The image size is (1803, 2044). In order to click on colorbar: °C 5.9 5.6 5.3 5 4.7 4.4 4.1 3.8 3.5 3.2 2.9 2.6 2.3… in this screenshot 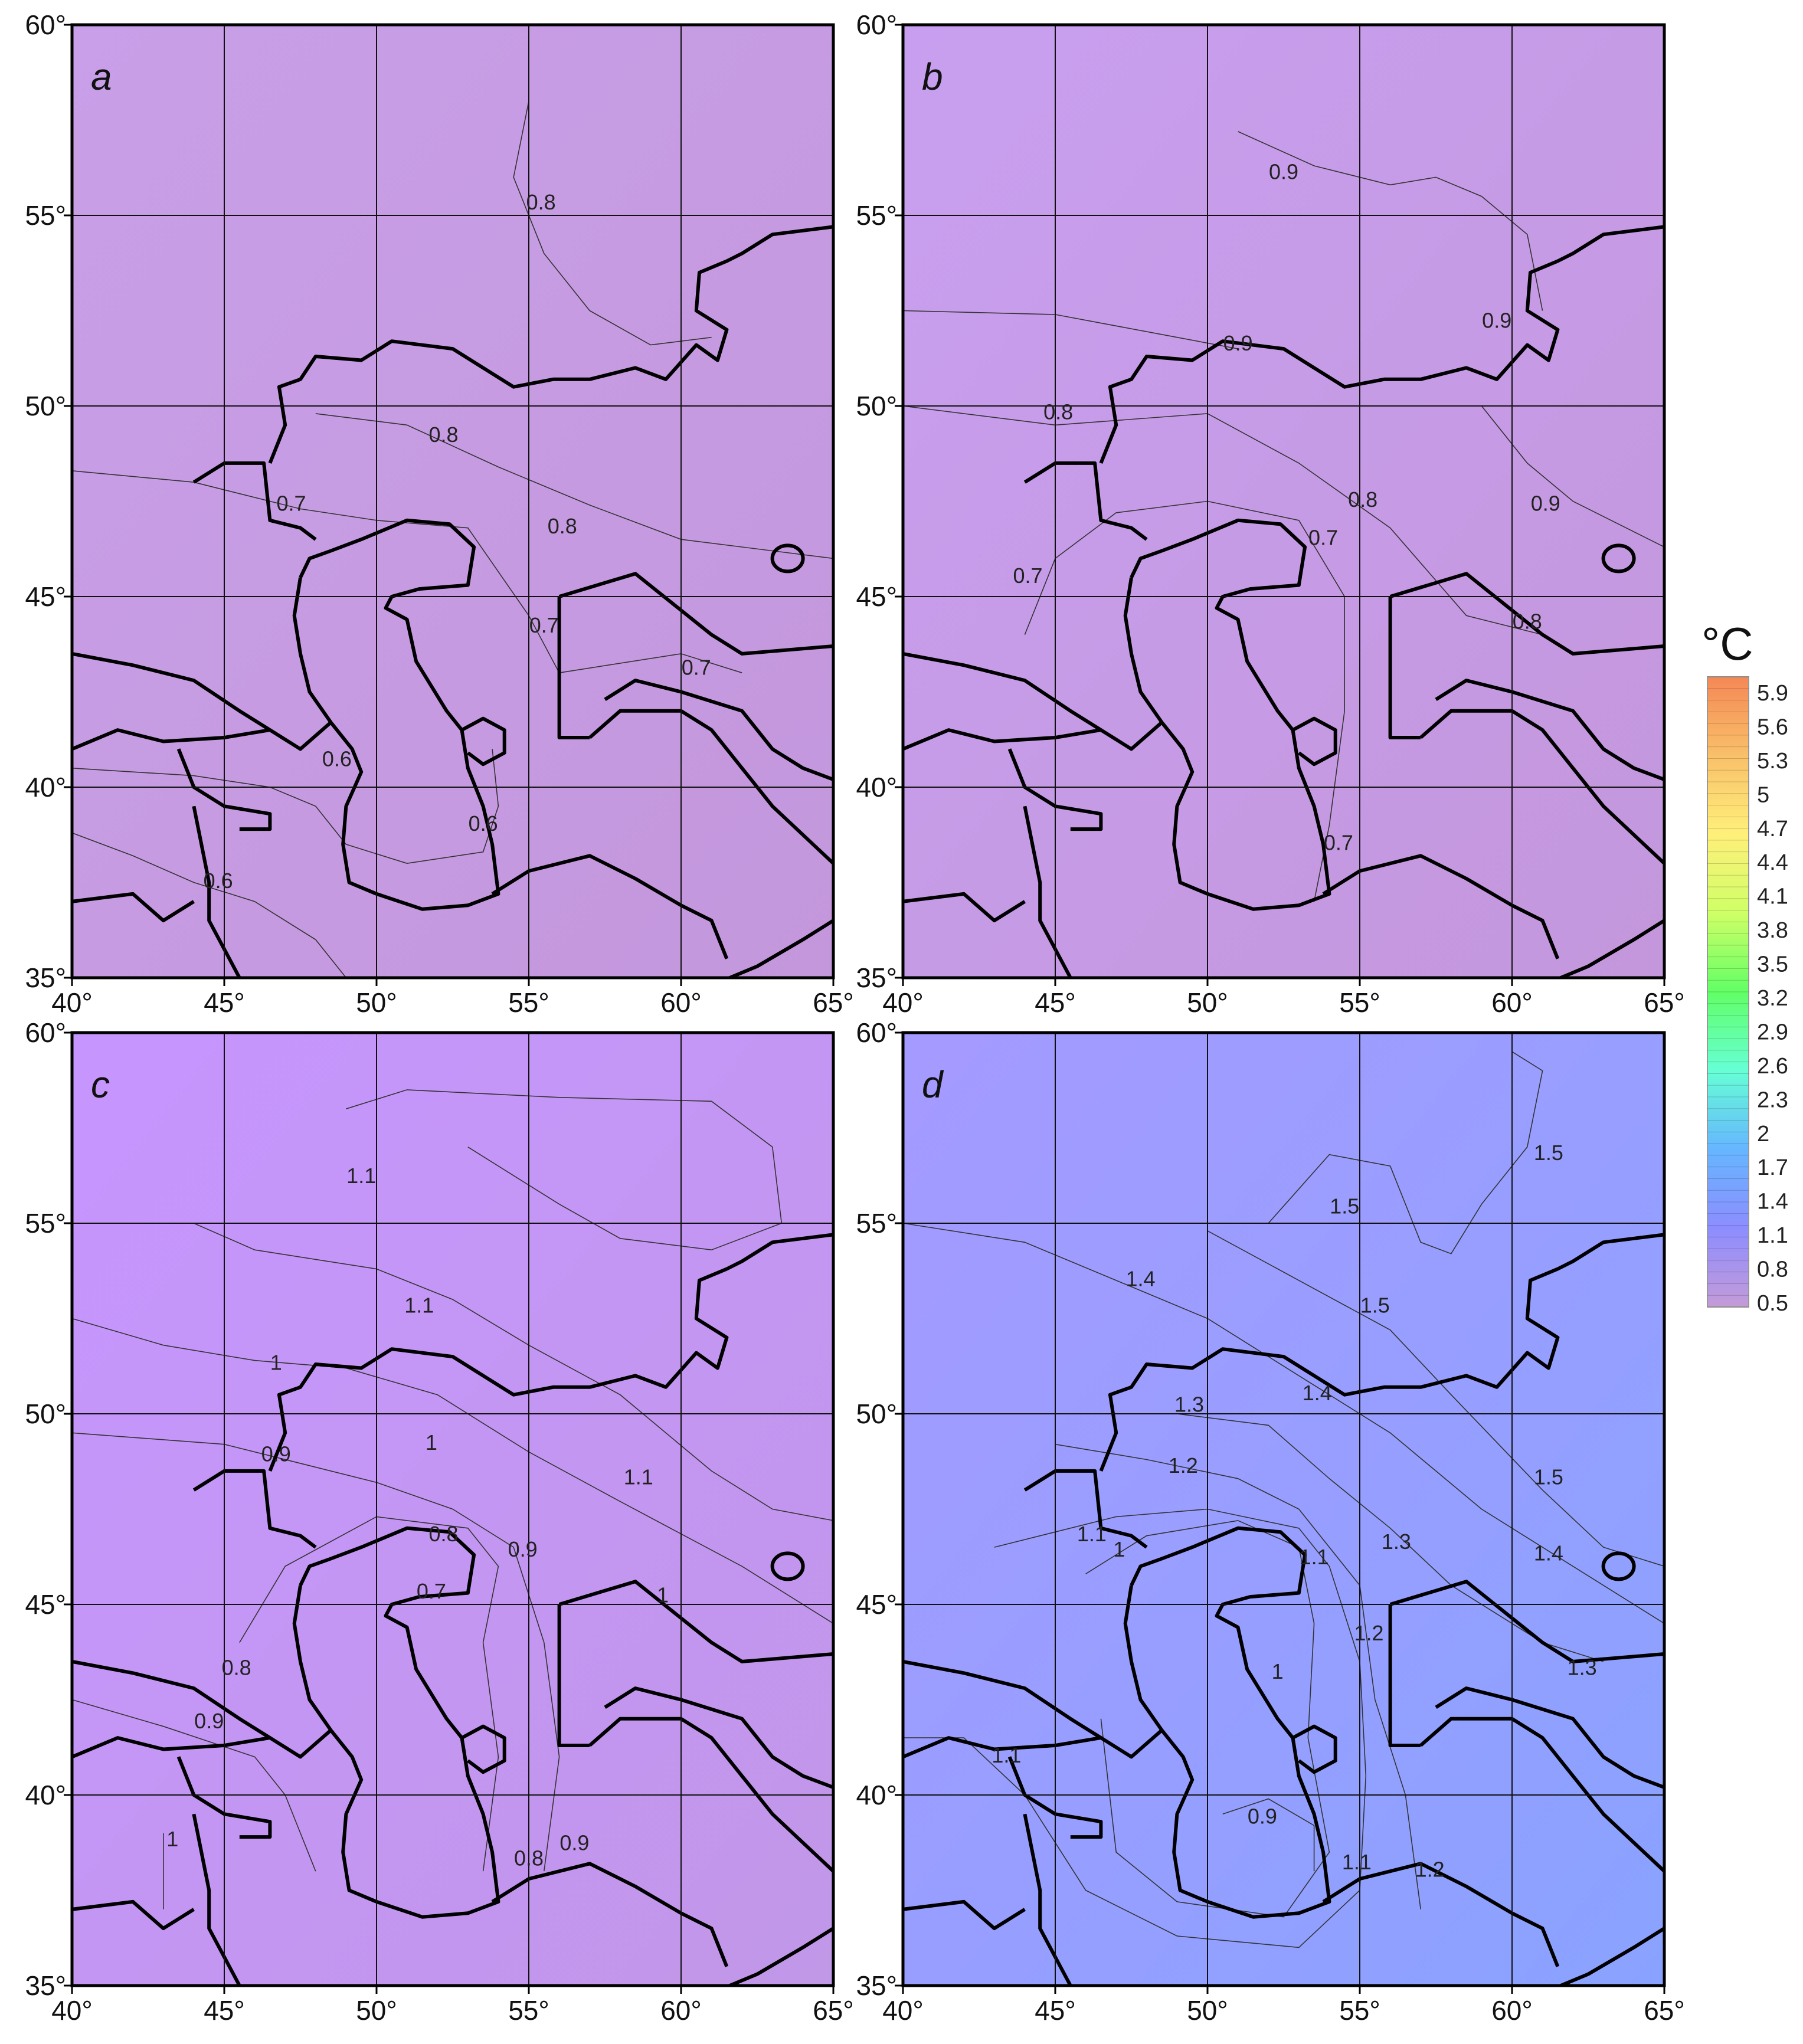, I will do `click(1744, 967)`.